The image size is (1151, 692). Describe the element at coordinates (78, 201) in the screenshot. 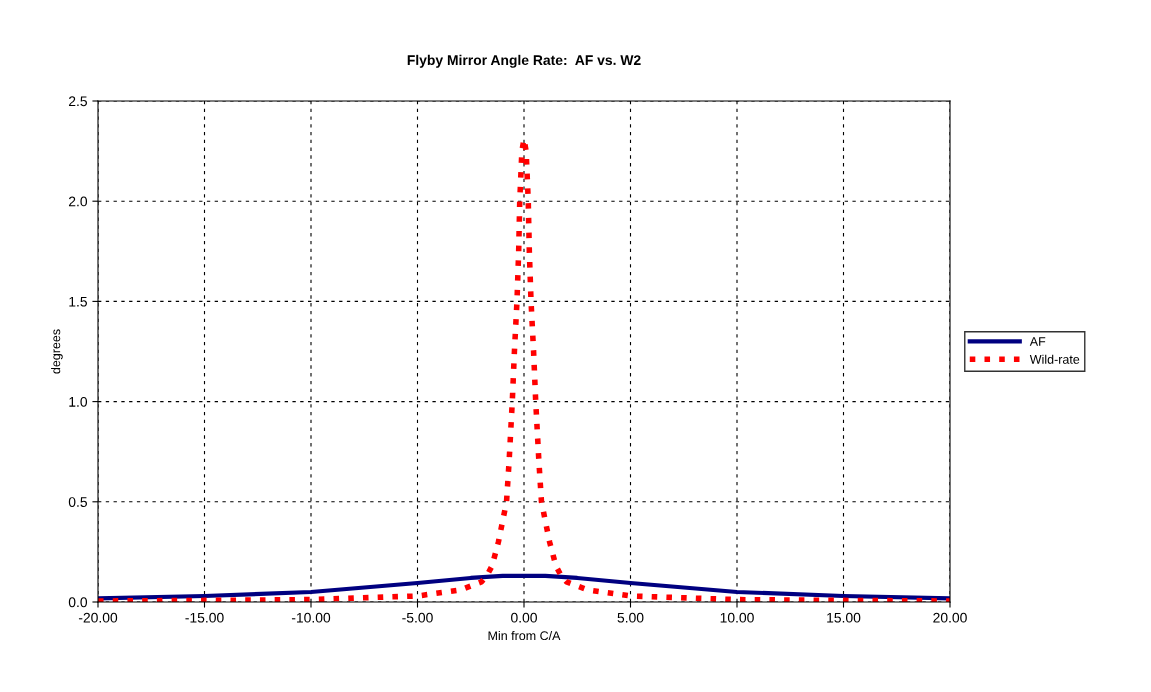

I see `y-tick-label: 2.0` at that location.